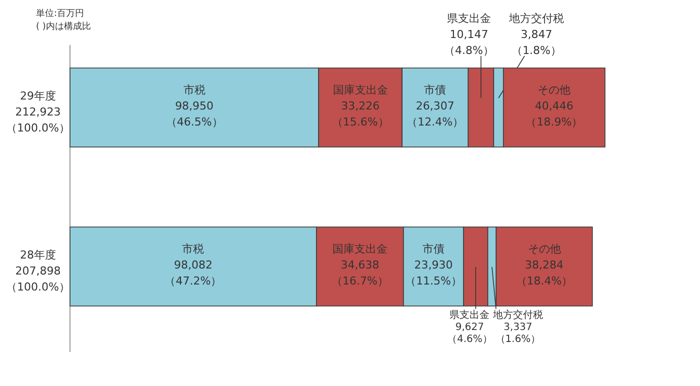 The image size is (700, 386). Describe the element at coordinates (194, 90) in the screenshot. I see `series-label: 市税` at that location.